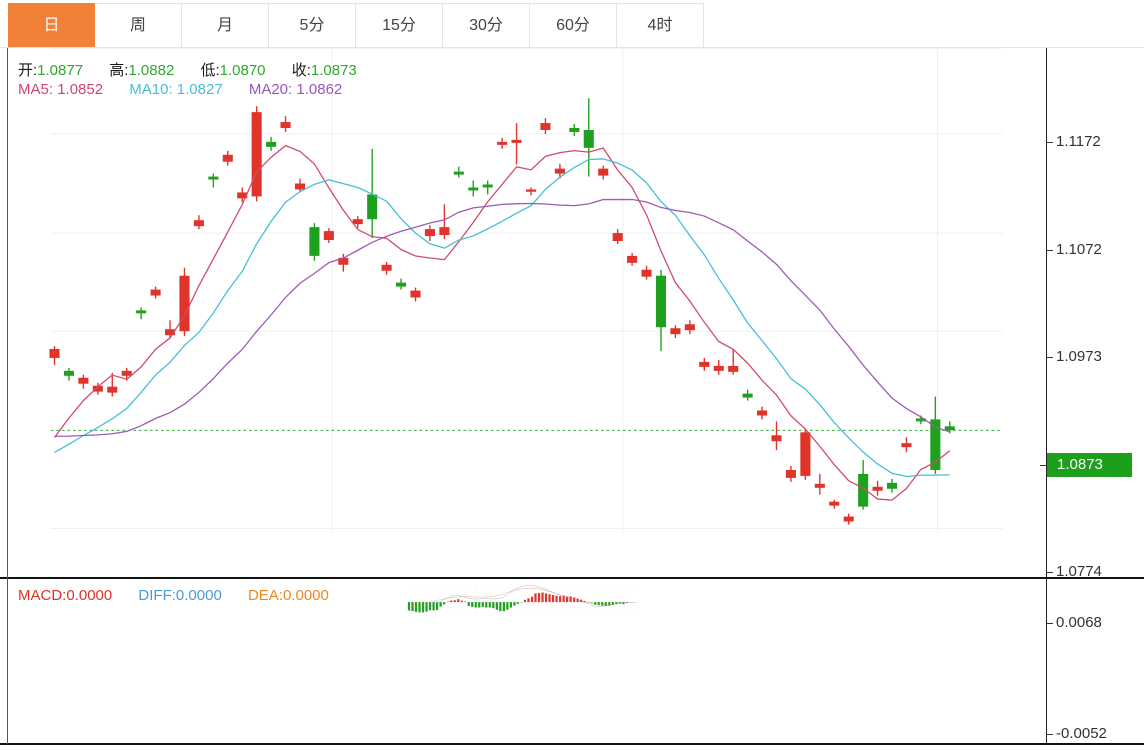  Describe the element at coordinates (265, 595) in the screenshot. I see `dea-label: DEA:` at that location.